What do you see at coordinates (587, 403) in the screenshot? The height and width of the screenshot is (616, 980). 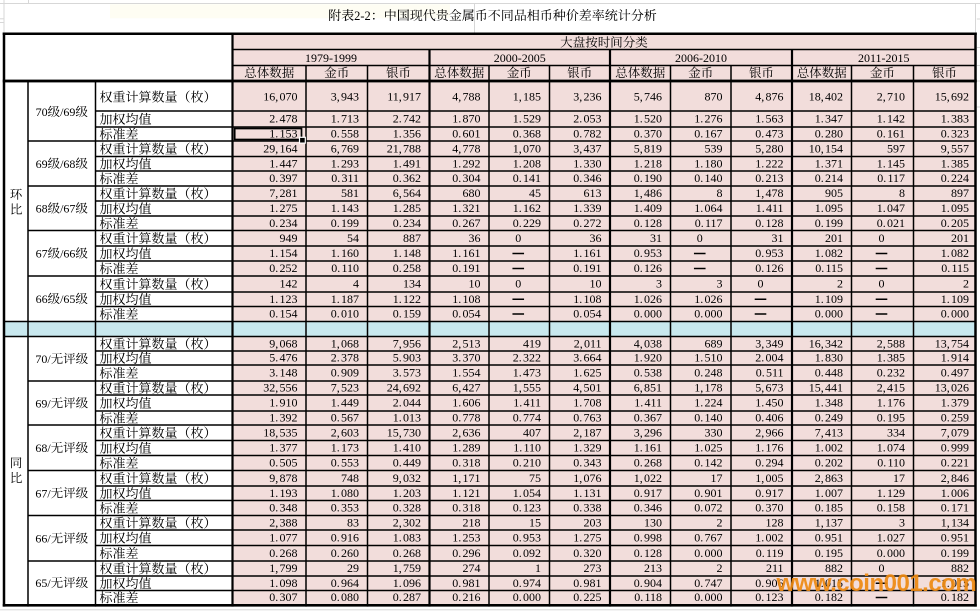 I see `svg-text: 1.708` at bounding box center [587, 403].